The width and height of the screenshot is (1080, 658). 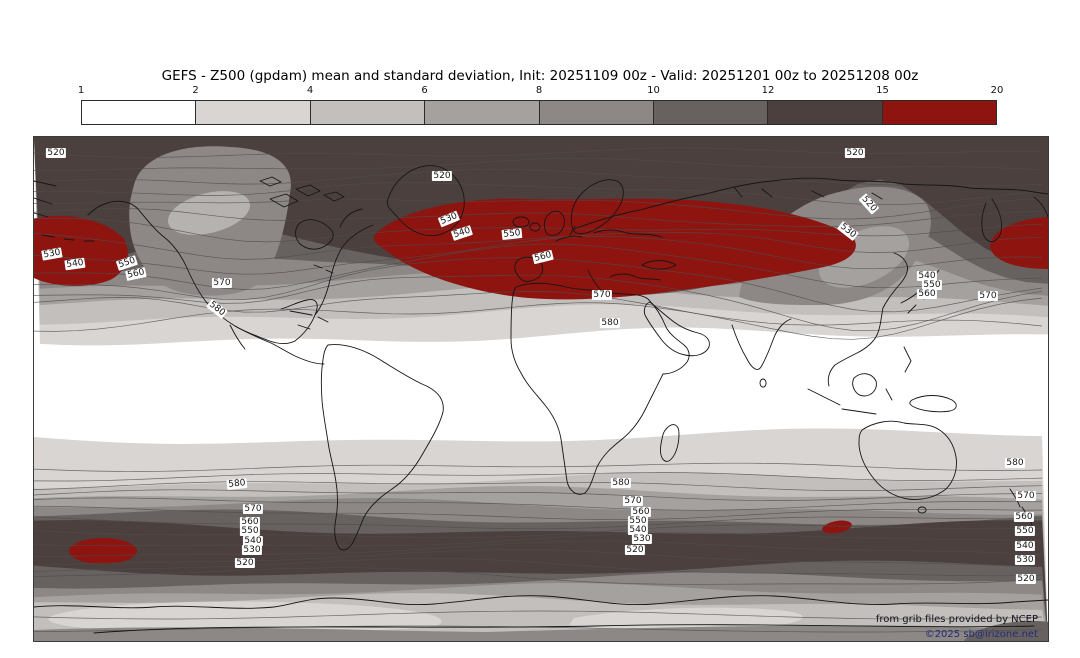 I want to click on nwpacific-red-blob, so click(x=1019, y=243).